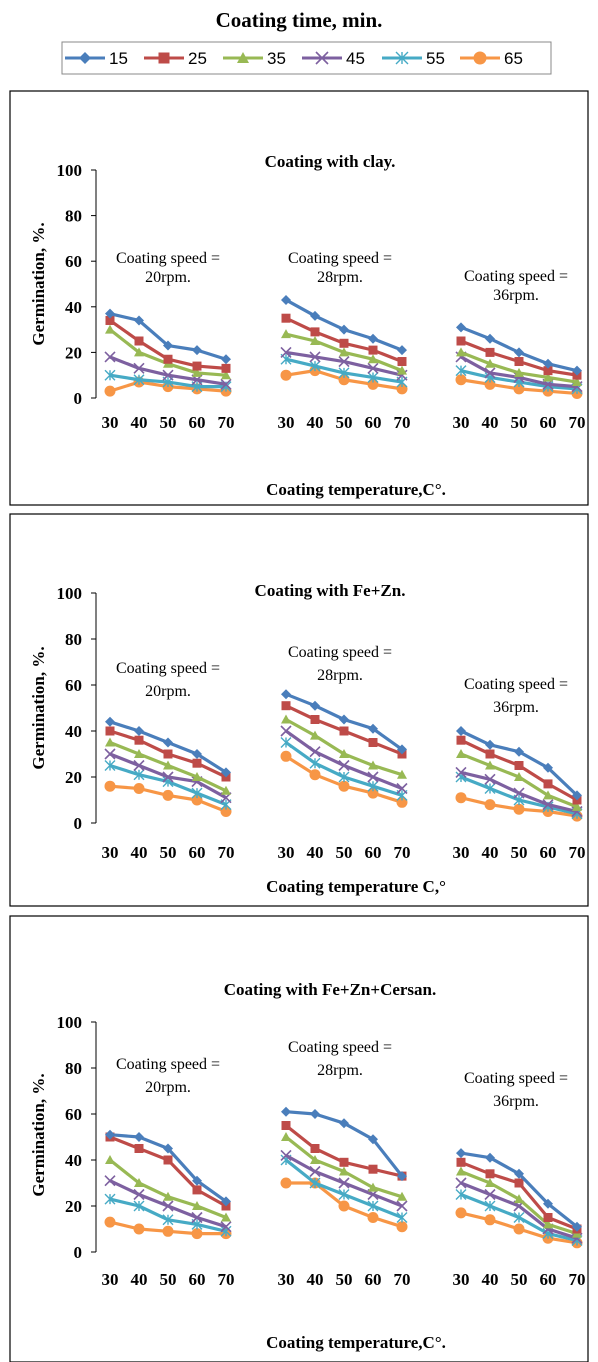  I want to click on speed-group-1: 30 40 50 60 70 Coating speed = 20rpm., so click(168, 341).